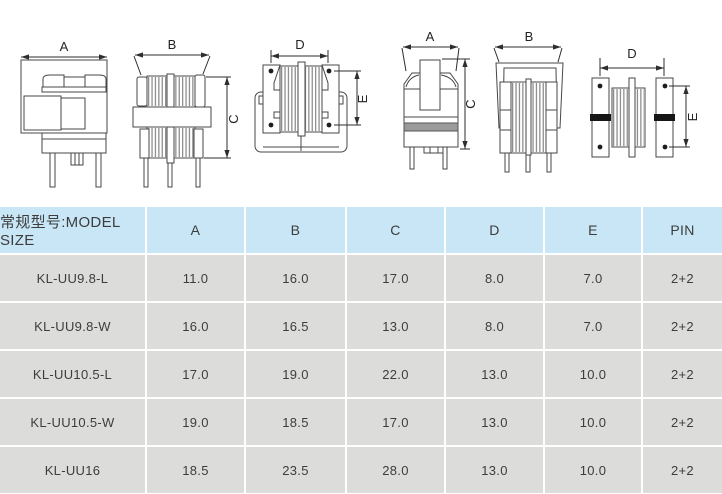 Image resolution: width=722 pixels, height=494 pixels. What do you see at coordinates (72, 326) in the screenshot?
I see `model-cell: KL-UU9.8-W` at bounding box center [72, 326].